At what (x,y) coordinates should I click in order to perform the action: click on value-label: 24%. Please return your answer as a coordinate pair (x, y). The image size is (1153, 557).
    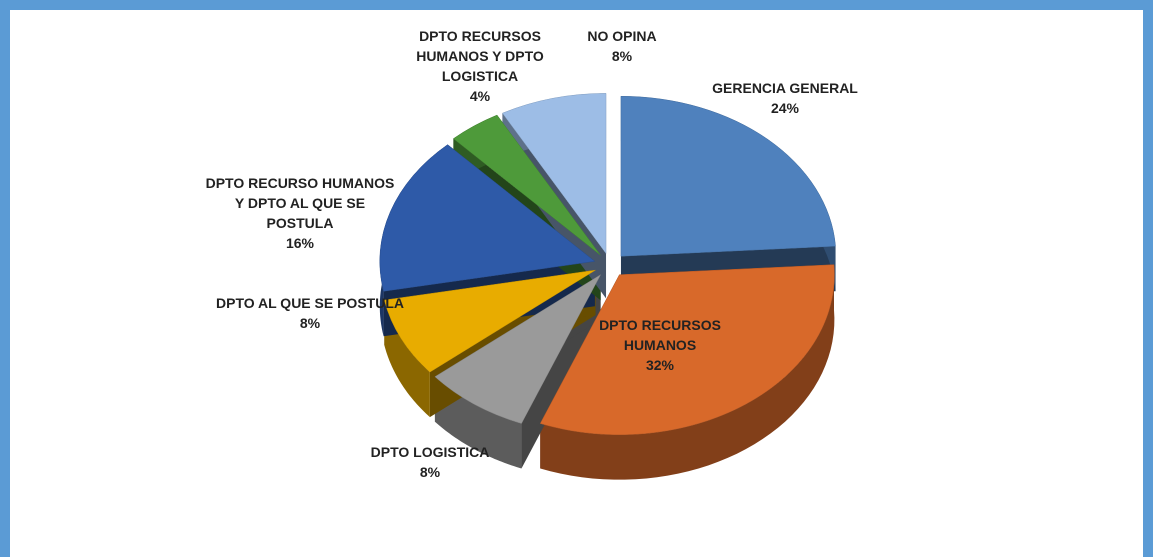
    Looking at the image, I should click on (785, 108).